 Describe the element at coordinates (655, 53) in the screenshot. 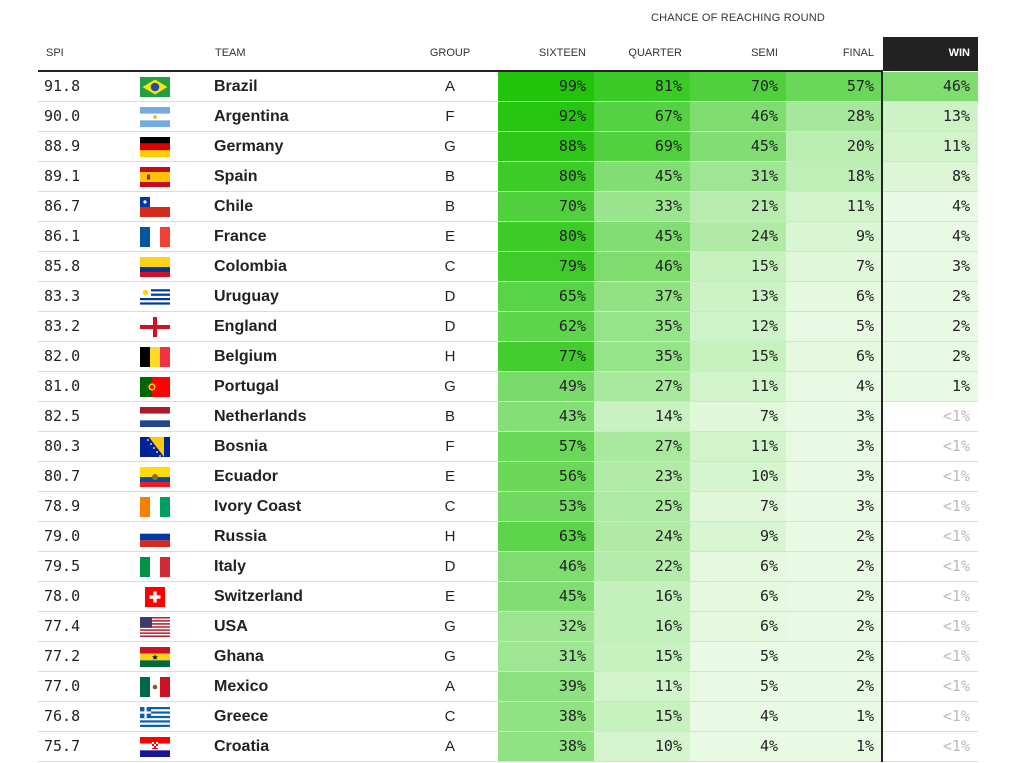

I see `header-quarter: QUARTER` at that location.